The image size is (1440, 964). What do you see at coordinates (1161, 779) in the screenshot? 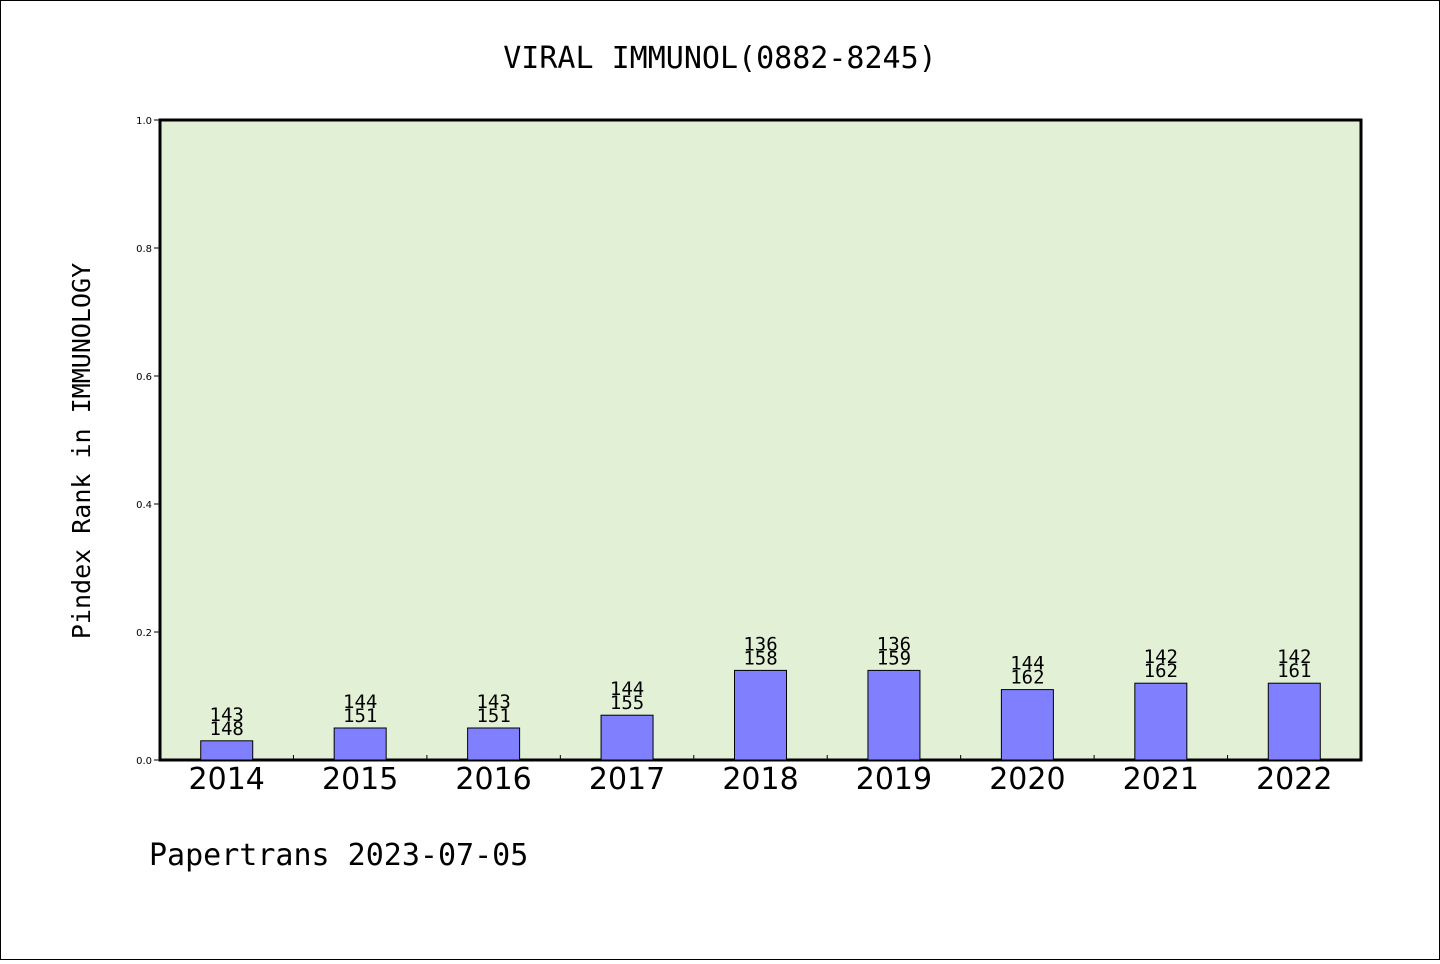
I see `x-tick-label: 2021` at bounding box center [1161, 779].